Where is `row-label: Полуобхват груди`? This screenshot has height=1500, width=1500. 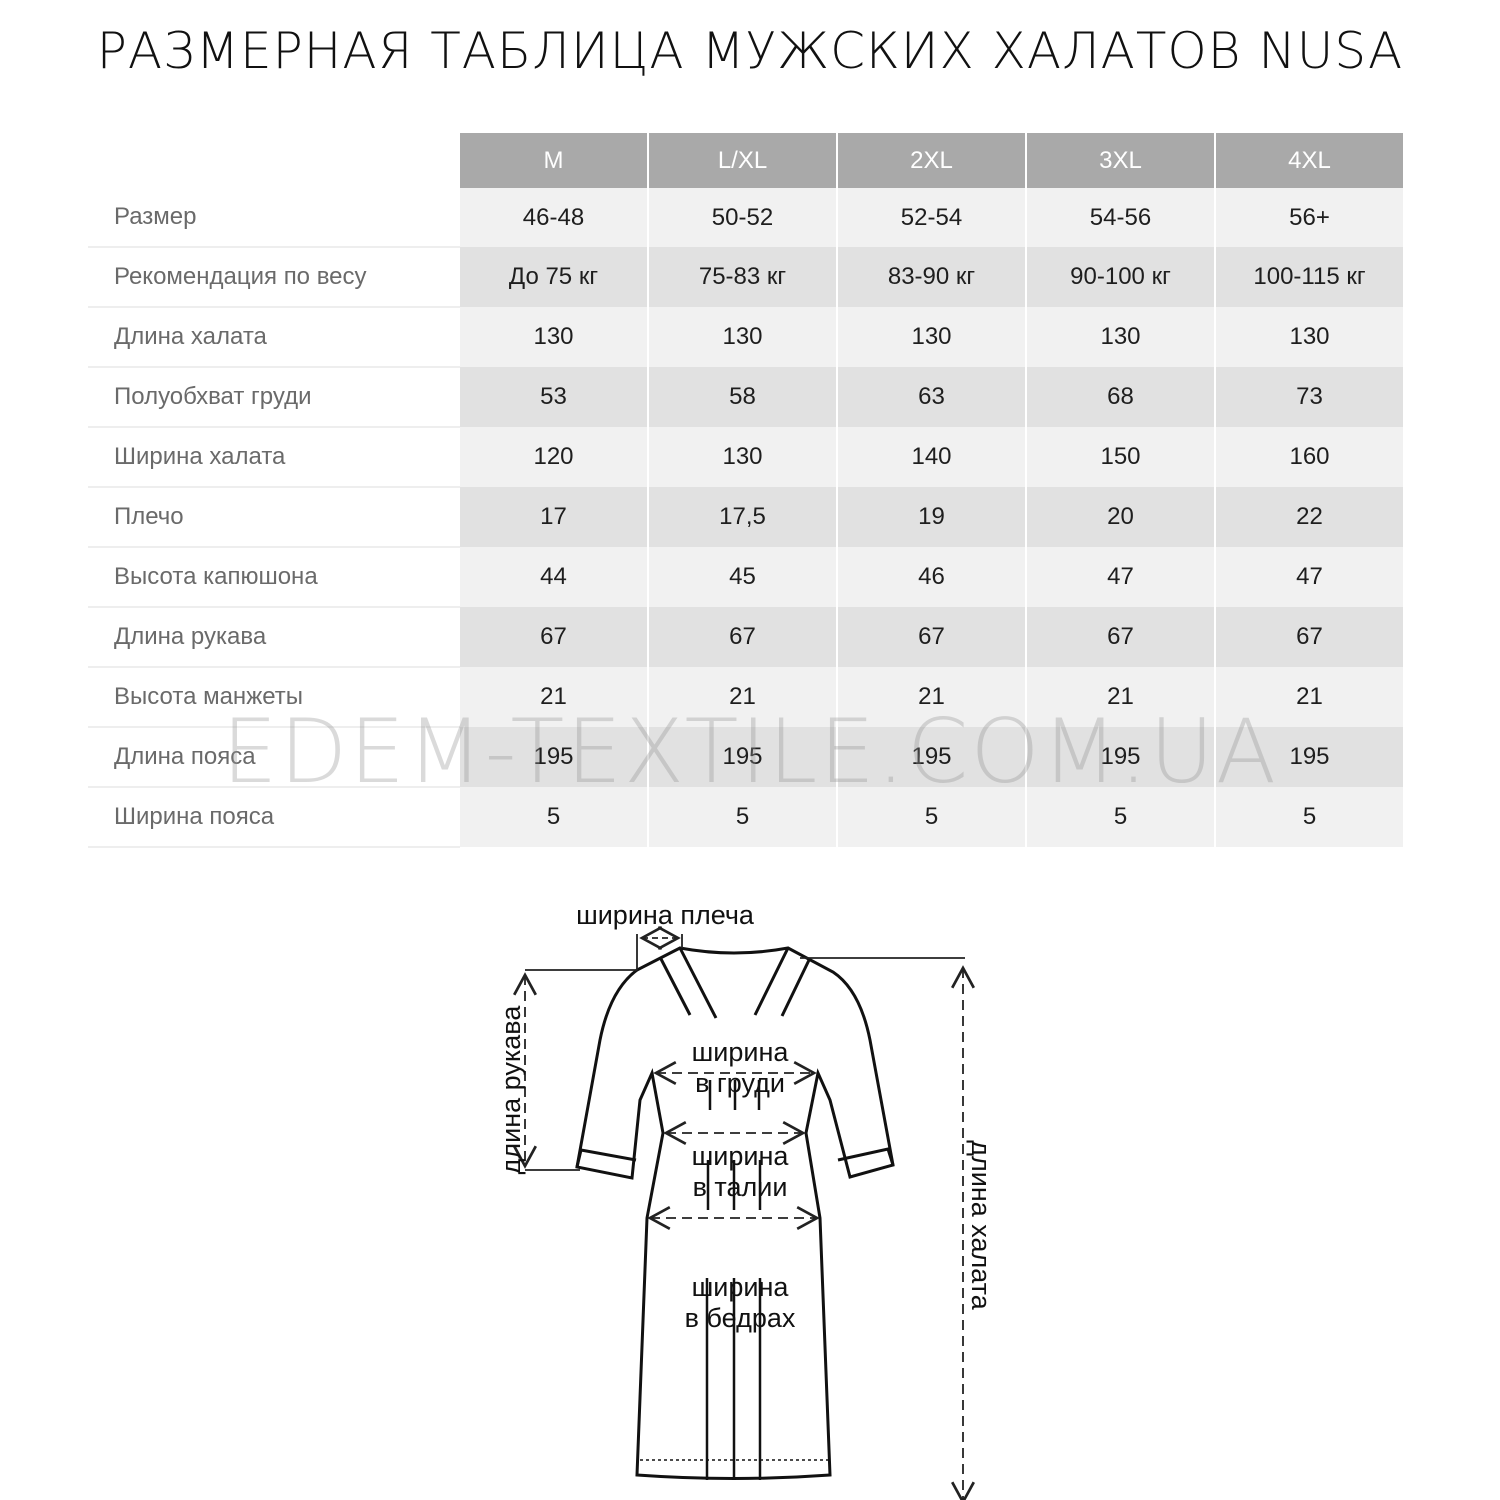 row-label: Полуобхват груди is located at coordinates (273, 397).